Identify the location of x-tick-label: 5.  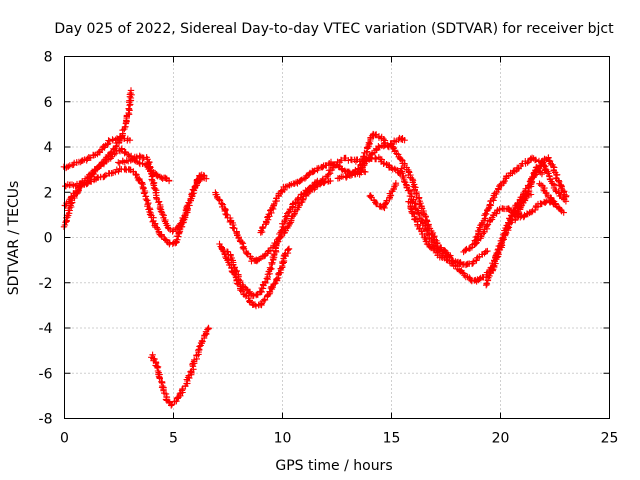
(173, 439).